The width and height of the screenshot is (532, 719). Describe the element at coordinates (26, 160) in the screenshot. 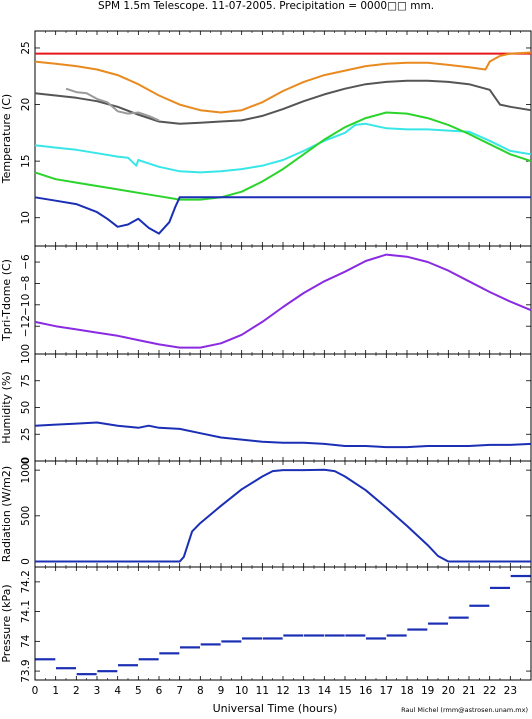

I see `y-tick-label: 15` at that location.